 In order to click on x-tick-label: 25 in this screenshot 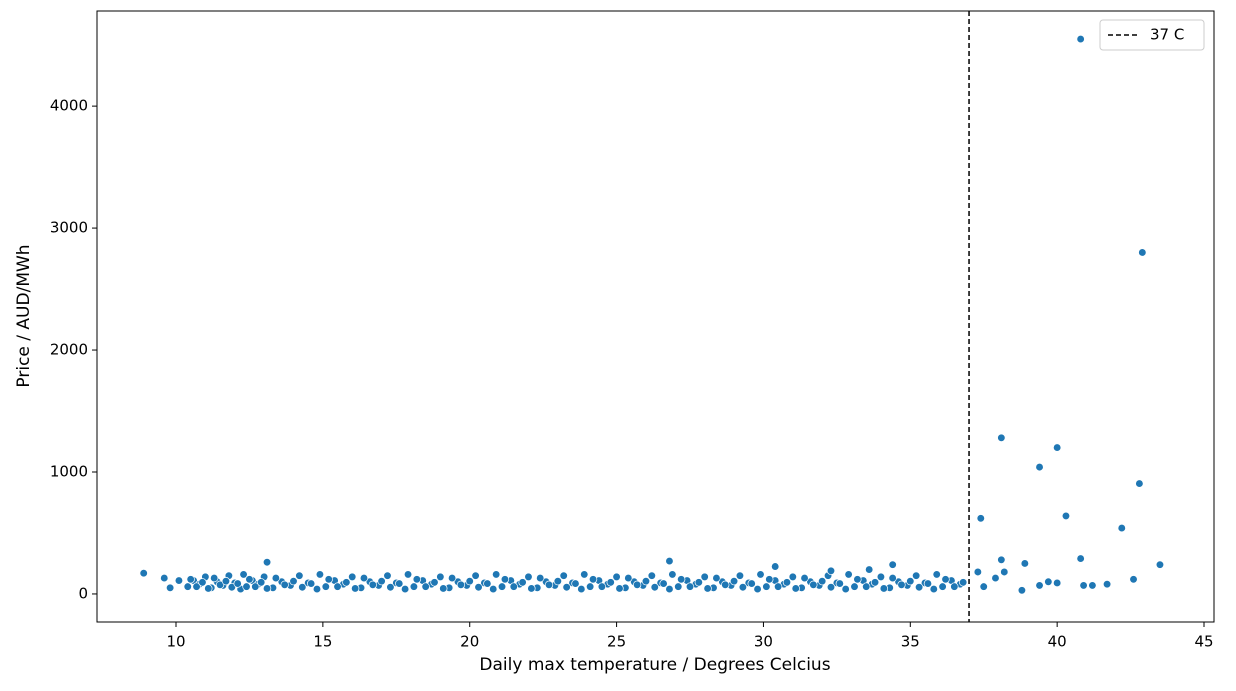, I will do `click(616, 642)`.